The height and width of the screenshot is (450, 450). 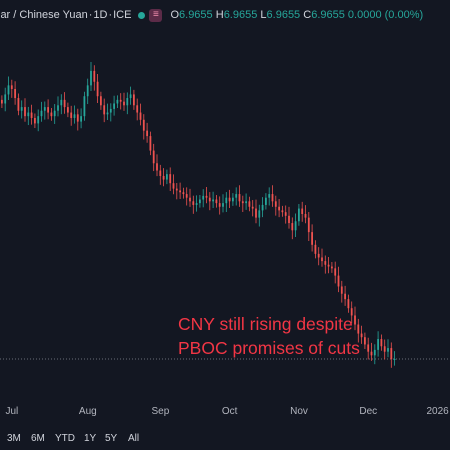 What do you see at coordinates (65, 438) in the screenshot?
I see `range-button-ytd: YTD` at bounding box center [65, 438].